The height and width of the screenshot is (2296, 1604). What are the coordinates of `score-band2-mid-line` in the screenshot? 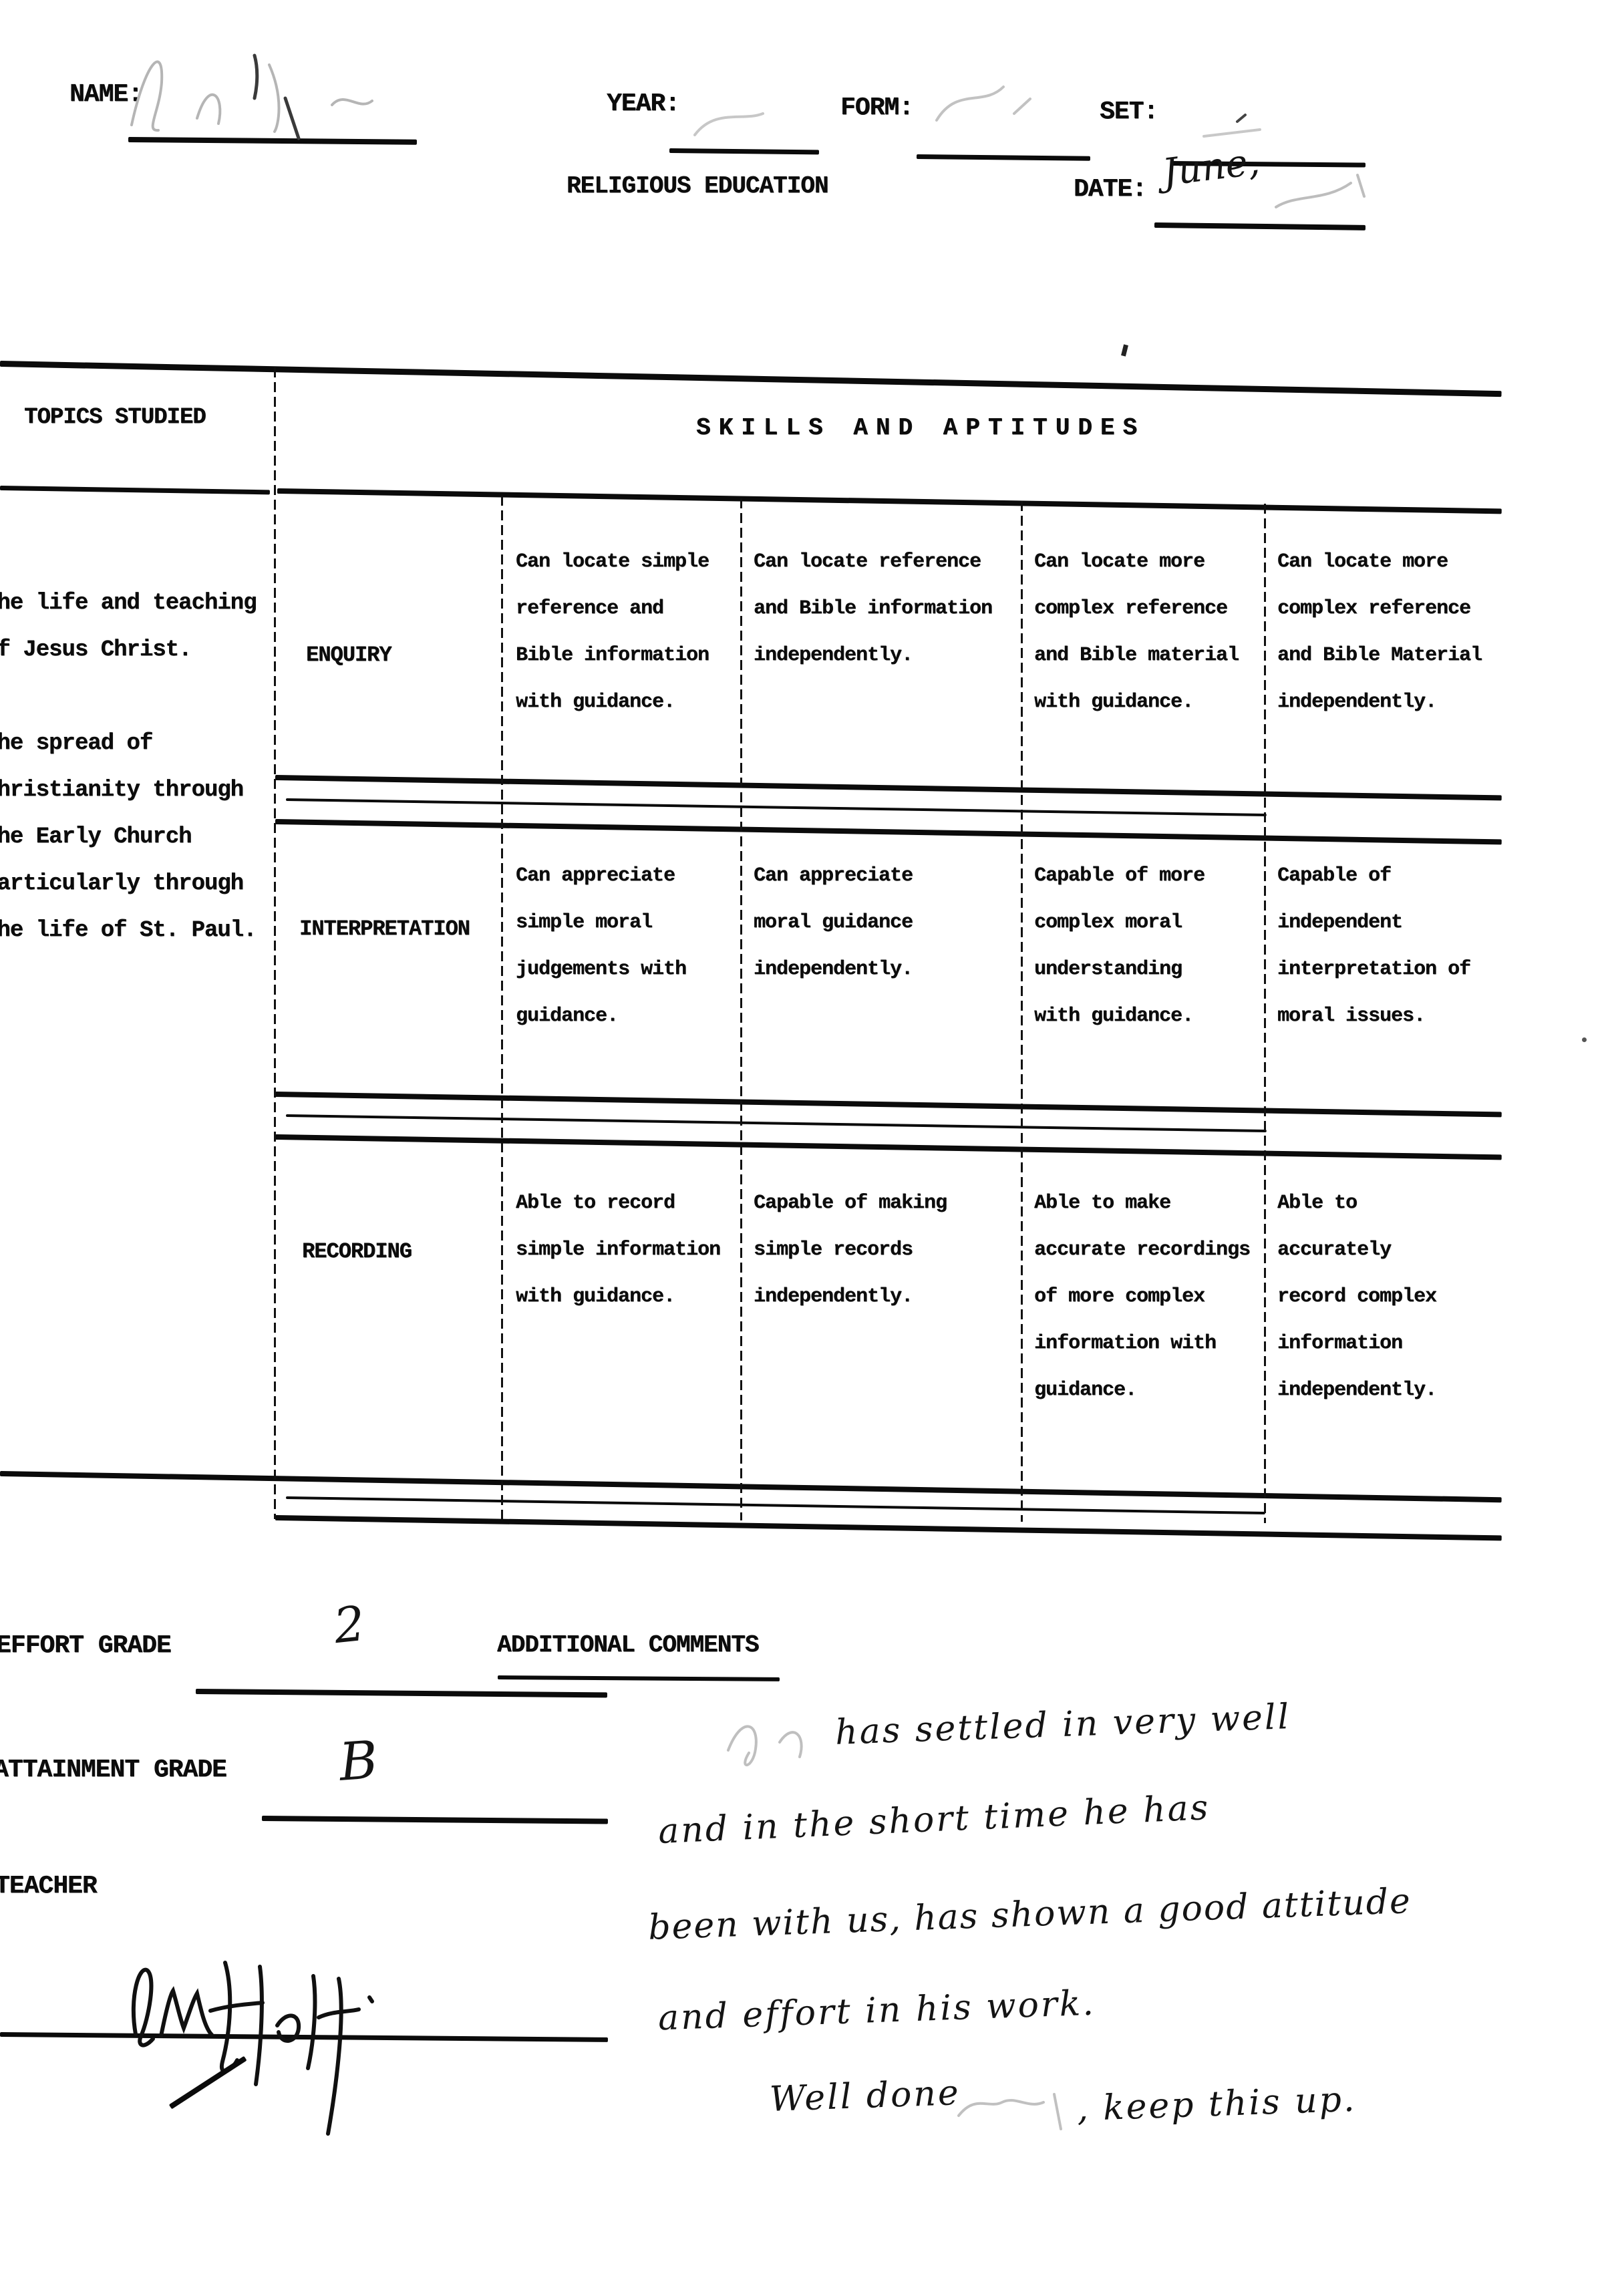 It's located at (776, 1123).